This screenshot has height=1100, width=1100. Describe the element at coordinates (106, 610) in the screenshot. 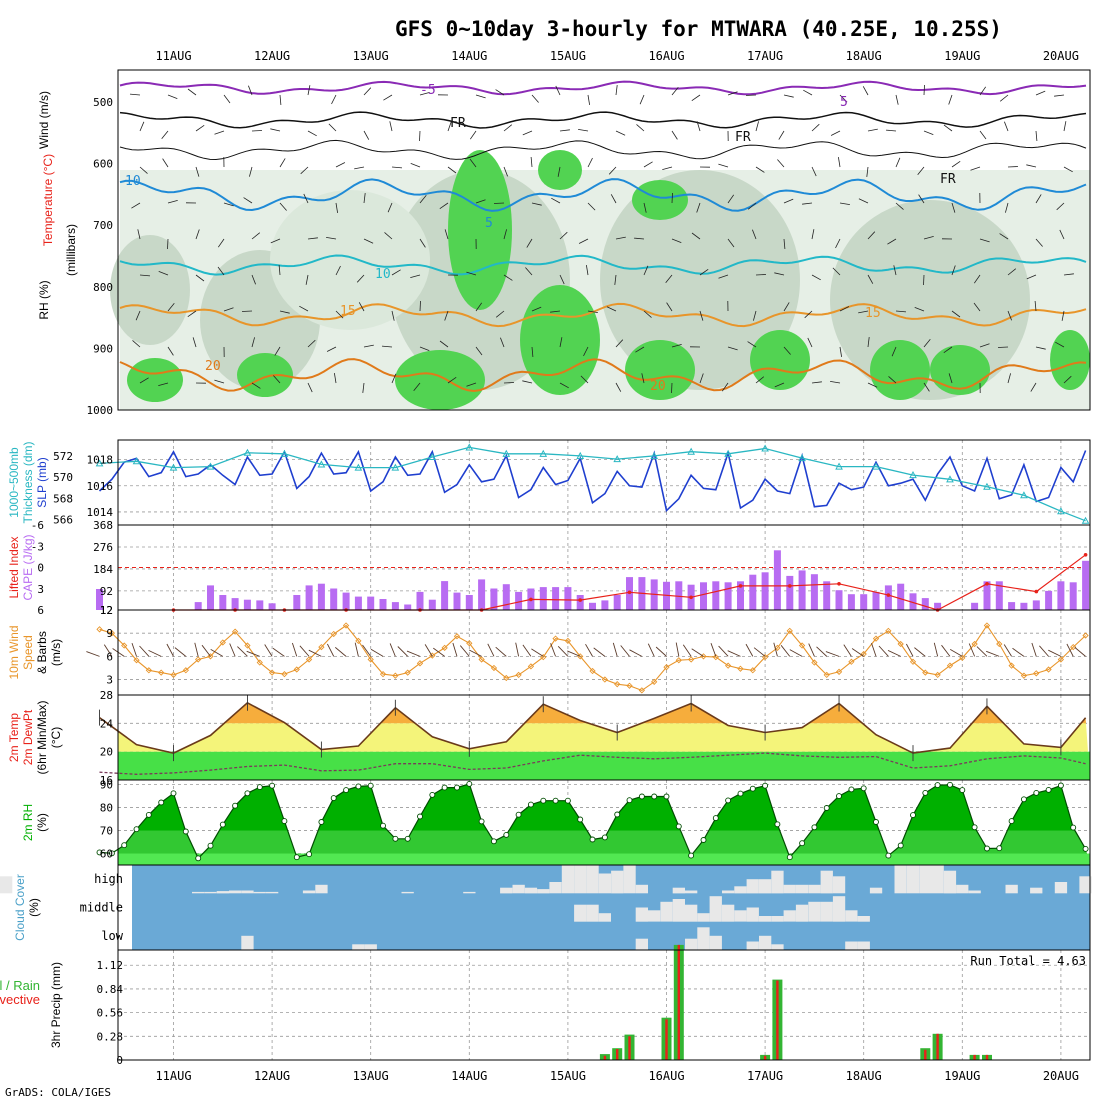

I see `cape-tick: 12` at that location.